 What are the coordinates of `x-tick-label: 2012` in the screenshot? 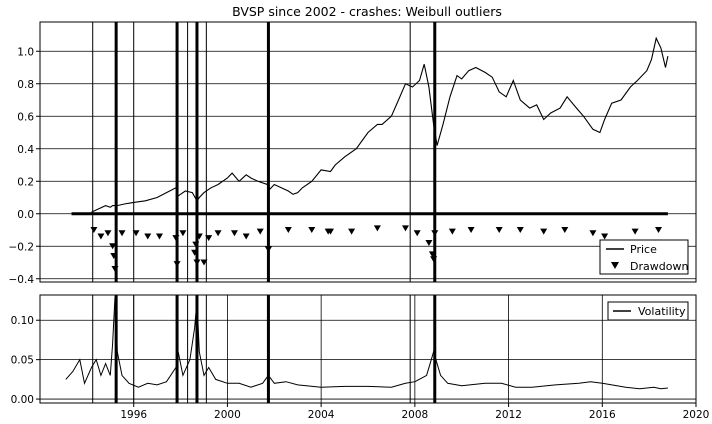 It's located at (508, 415).